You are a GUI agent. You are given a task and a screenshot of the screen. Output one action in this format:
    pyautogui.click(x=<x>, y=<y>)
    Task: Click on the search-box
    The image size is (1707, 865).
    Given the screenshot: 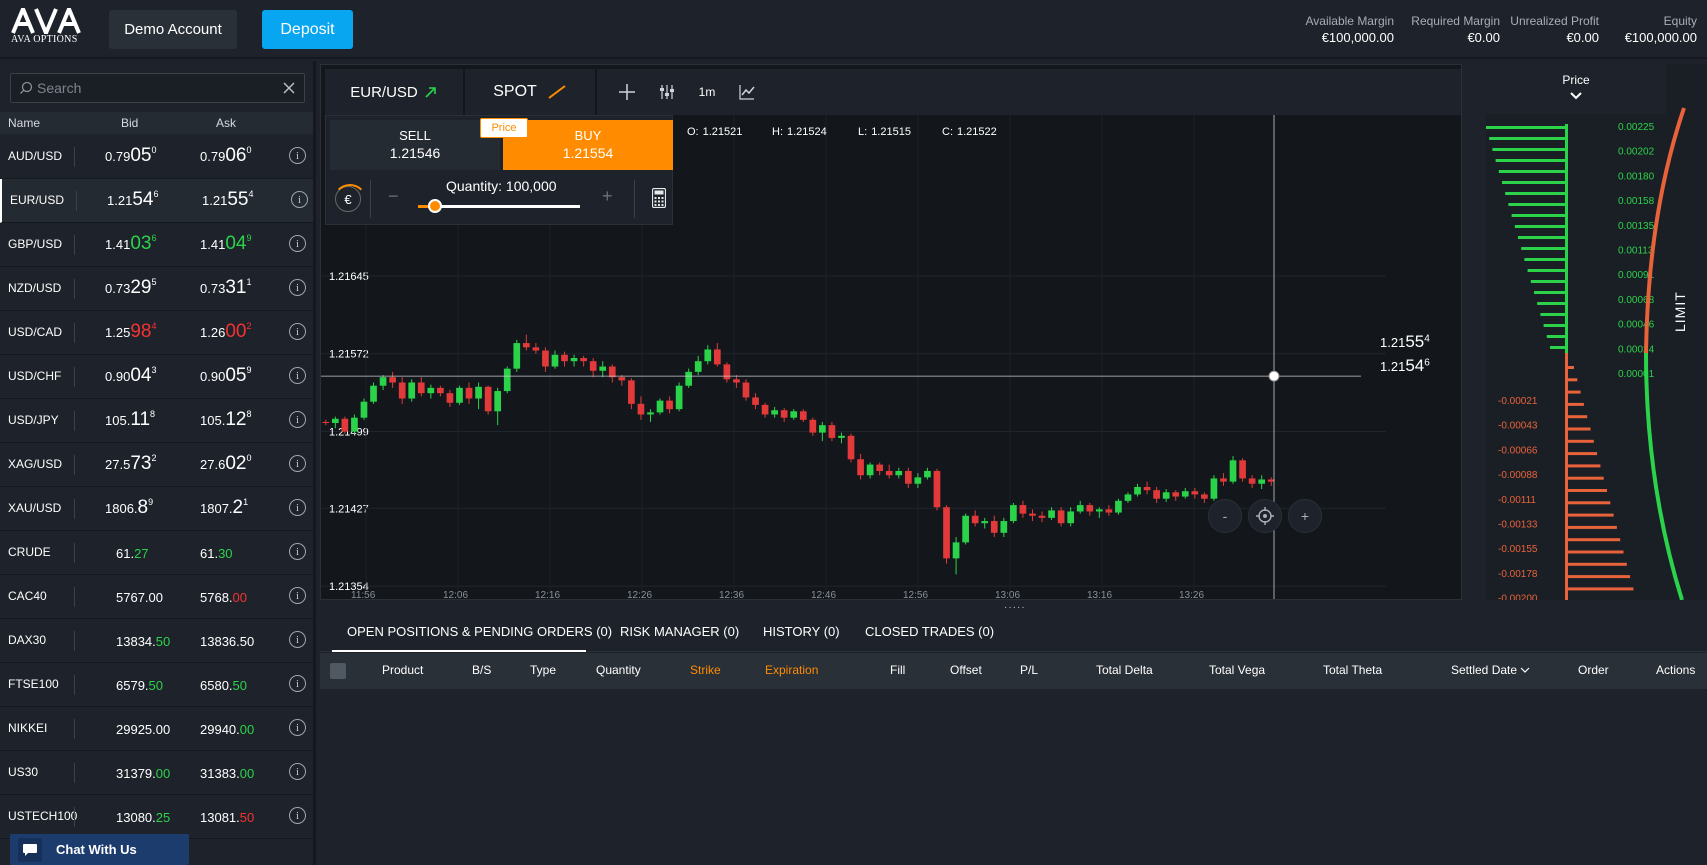 What is the action you would take?
    pyautogui.click(x=157, y=88)
    